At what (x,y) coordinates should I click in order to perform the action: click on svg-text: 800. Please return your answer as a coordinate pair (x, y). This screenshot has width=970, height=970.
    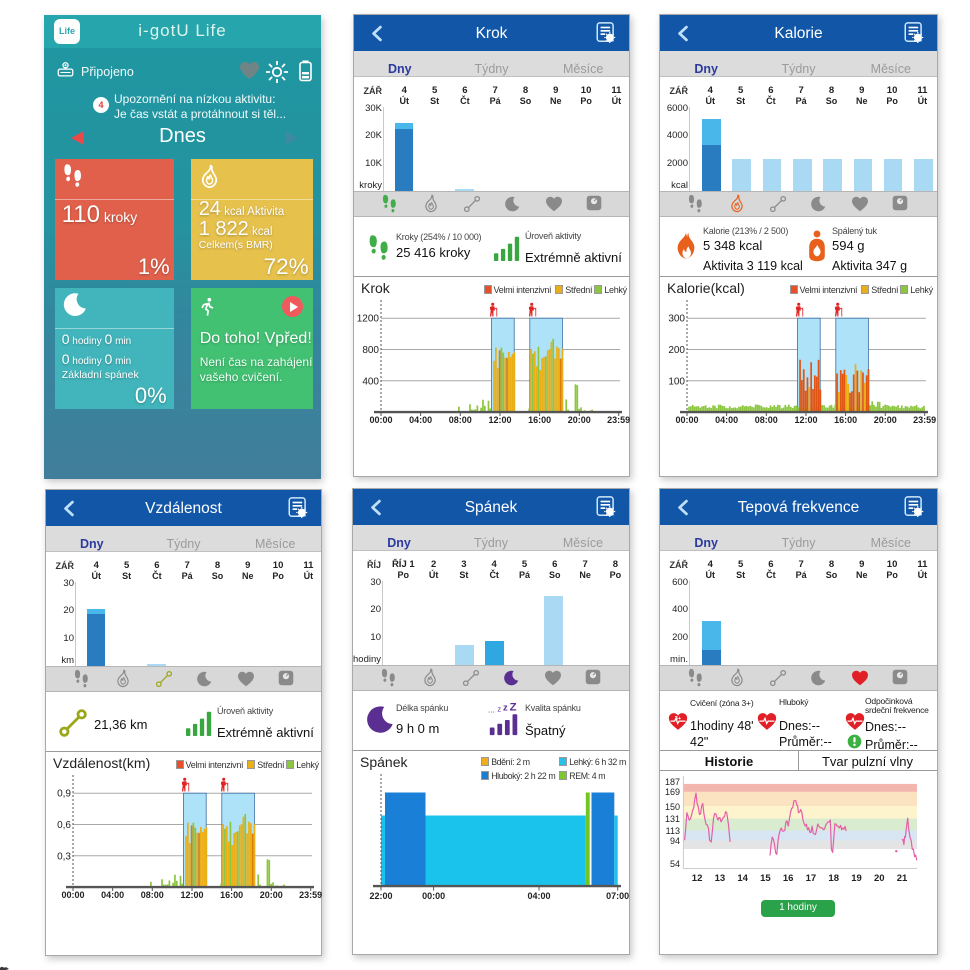
    Looking at the image, I should click on (370, 350).